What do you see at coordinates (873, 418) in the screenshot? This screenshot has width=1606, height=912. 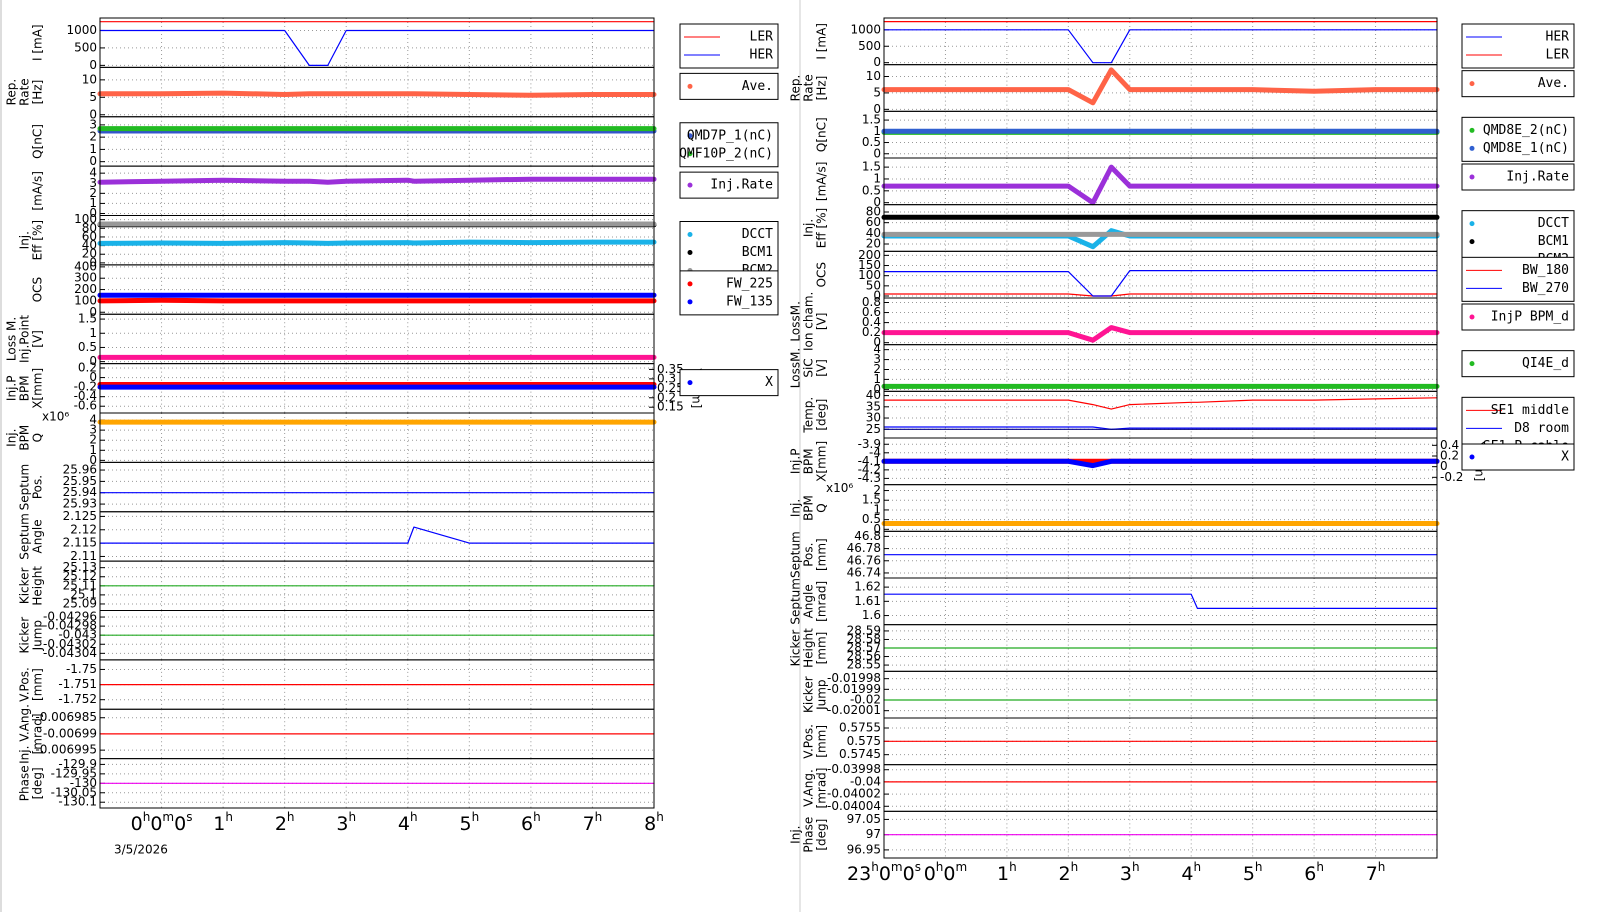 I see `y-tick-label: 30` at bounding box center [873, 418].